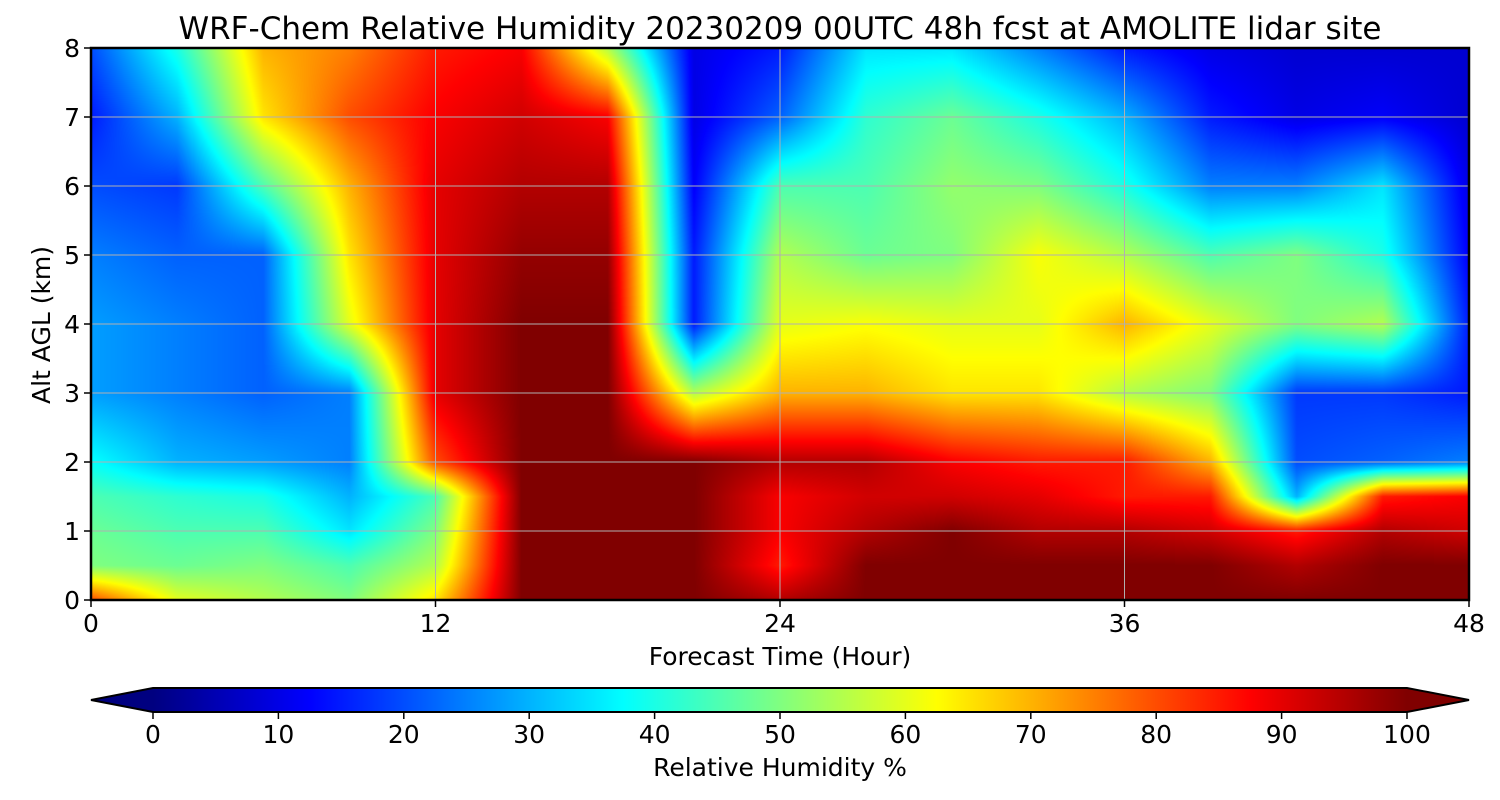 Image resolution: width=1500 pixels, height=800 pixels. I want to click on colorbar-tick-label: 50, so click(780, 734).